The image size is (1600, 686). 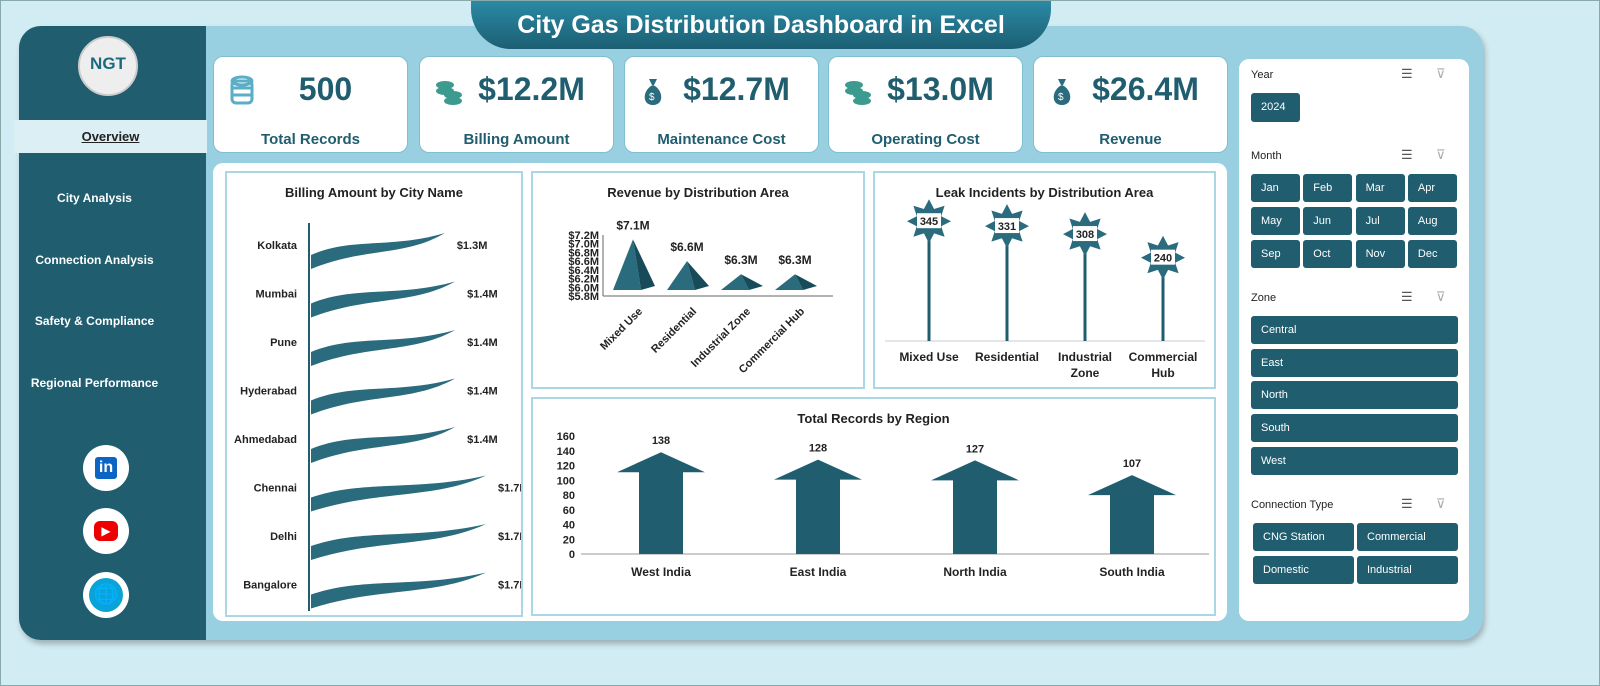 What do you see at coordinates (1275, 254) in the screenshot?
I see `slicer-item-month: Sep` at bounding box center [1275, 254].